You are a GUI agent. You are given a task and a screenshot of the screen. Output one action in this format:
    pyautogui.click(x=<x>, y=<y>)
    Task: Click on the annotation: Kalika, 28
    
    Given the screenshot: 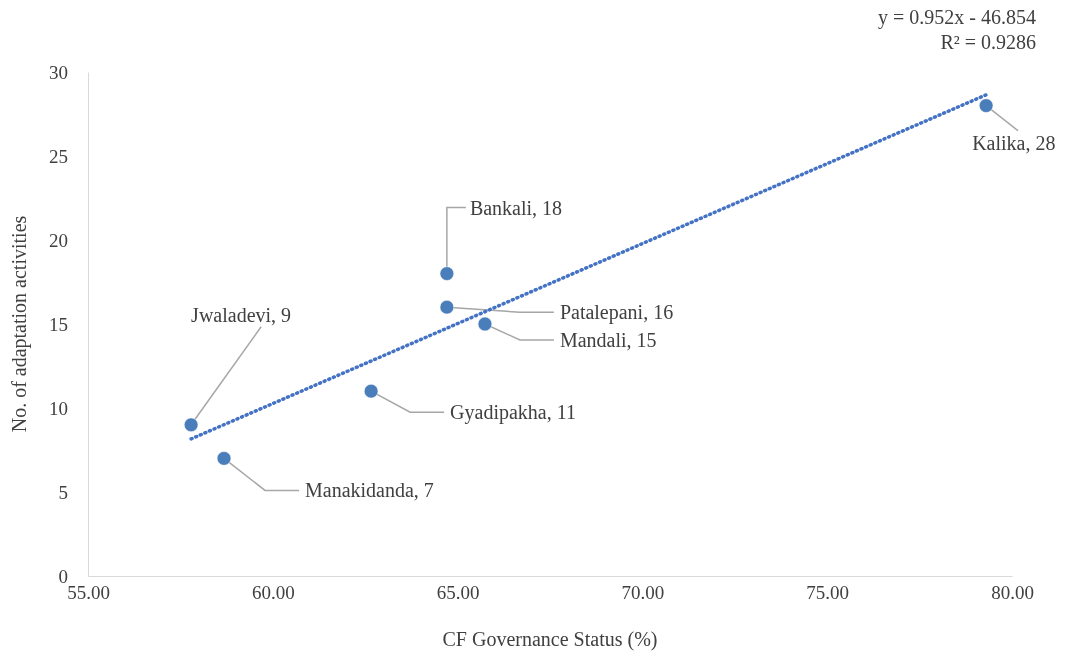 What is the action you would take?
    pyautogui.click(x=1014, y=142)
    